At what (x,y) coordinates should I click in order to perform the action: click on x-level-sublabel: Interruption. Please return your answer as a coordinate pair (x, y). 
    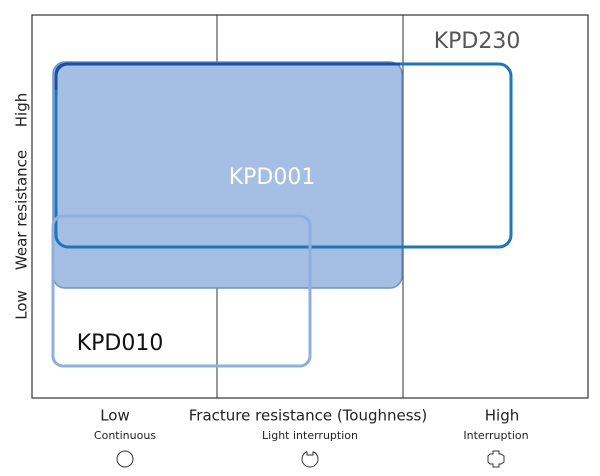
    Looking at the image, I should click on (495, 435).